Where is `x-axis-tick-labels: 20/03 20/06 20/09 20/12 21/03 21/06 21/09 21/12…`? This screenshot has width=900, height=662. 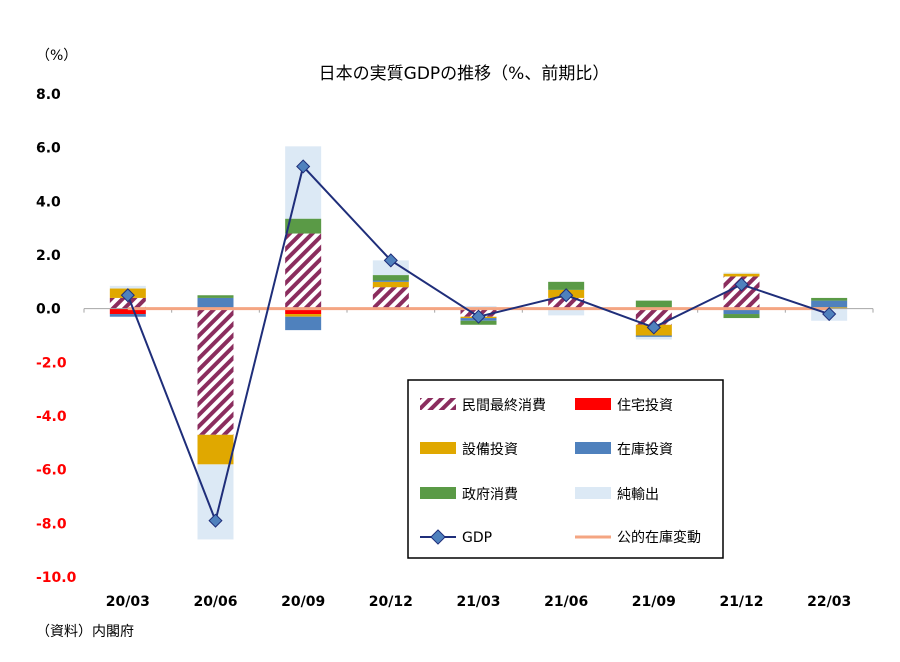
x-axis-tick-labels: 20/03 20/06 20/09 20/12 21/03 21/06 21/09 21/12… is located at coordinates (478, 602).